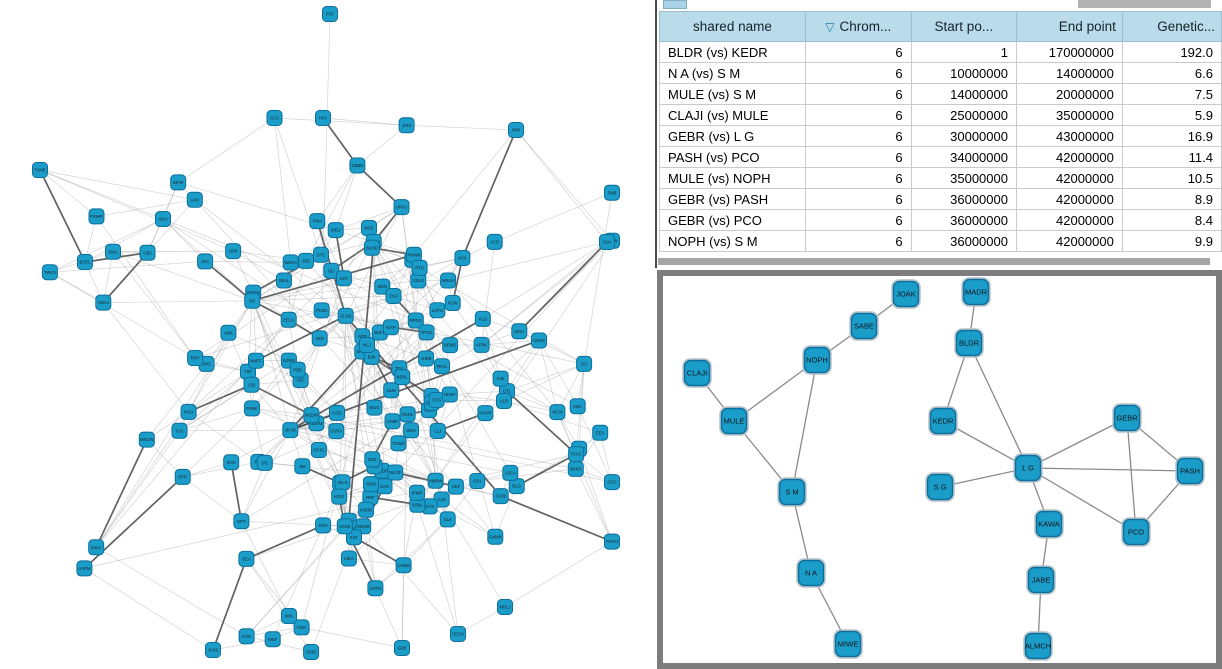 The width and height of the screenshot is (1222, 669). Describe the element at coordinates (321, 310) in the screenshot. I see `overview-node: PCBC` at that location.